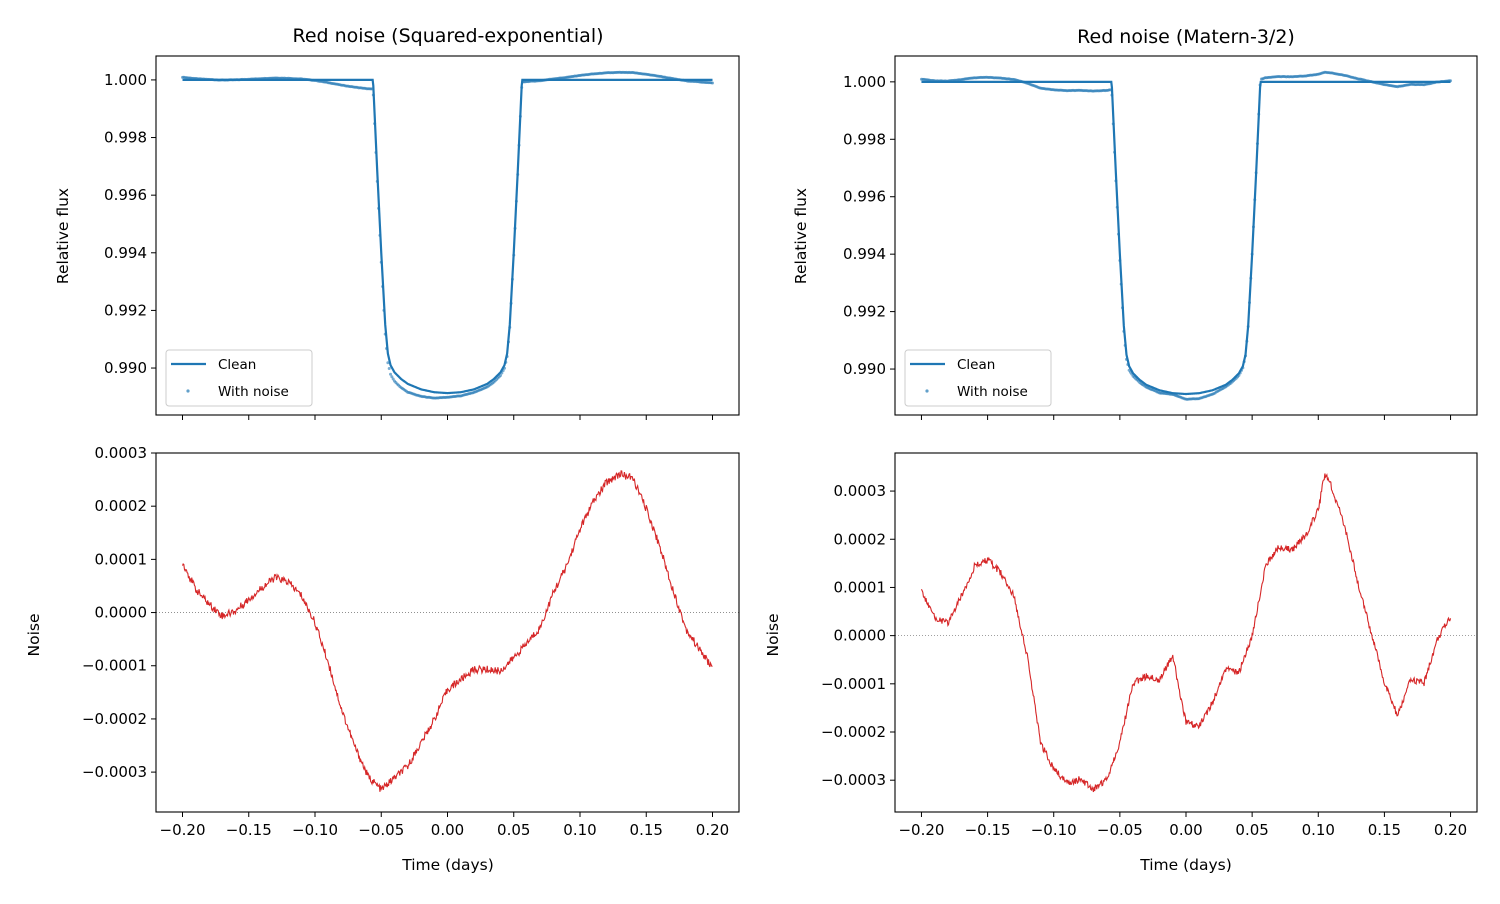 This screenshot has height=904, width=1500. What do you see at coordinates (1186, 37) in the screenshot?
I see `title-right: Red noise (Matern-3/2)` at bounding box center [1186, 37].